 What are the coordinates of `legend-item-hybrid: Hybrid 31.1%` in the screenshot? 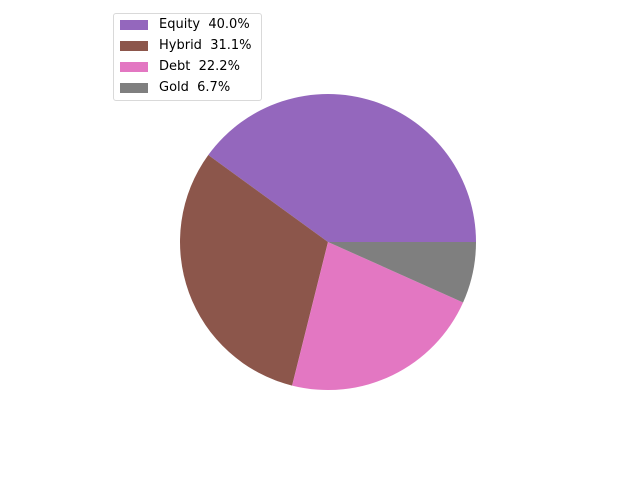 It's located at (186, 46).